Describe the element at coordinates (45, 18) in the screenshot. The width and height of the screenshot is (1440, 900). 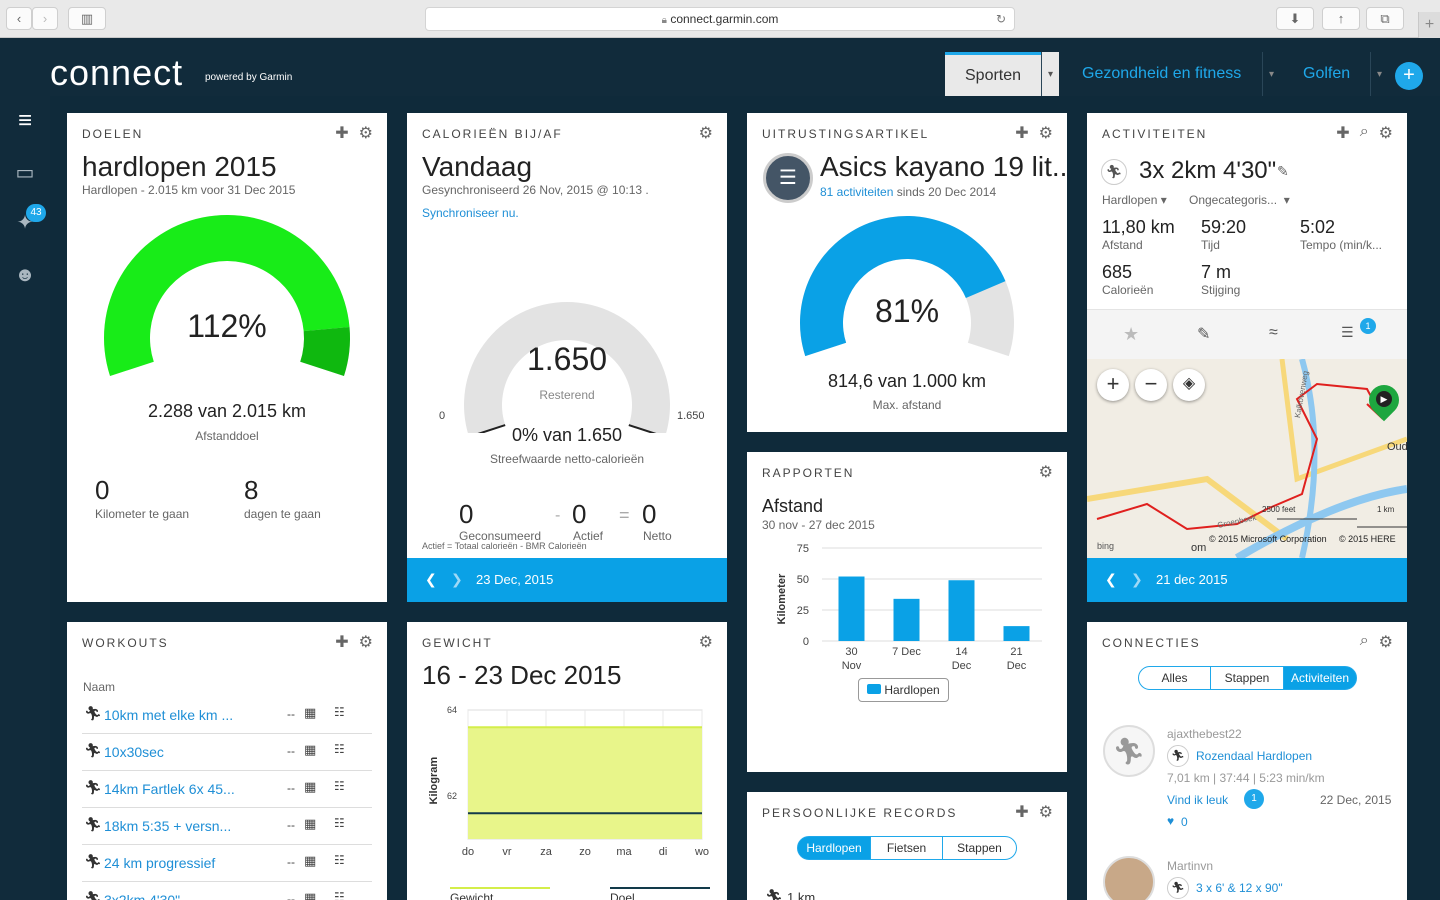
I see `forward-button: ›` at that location.